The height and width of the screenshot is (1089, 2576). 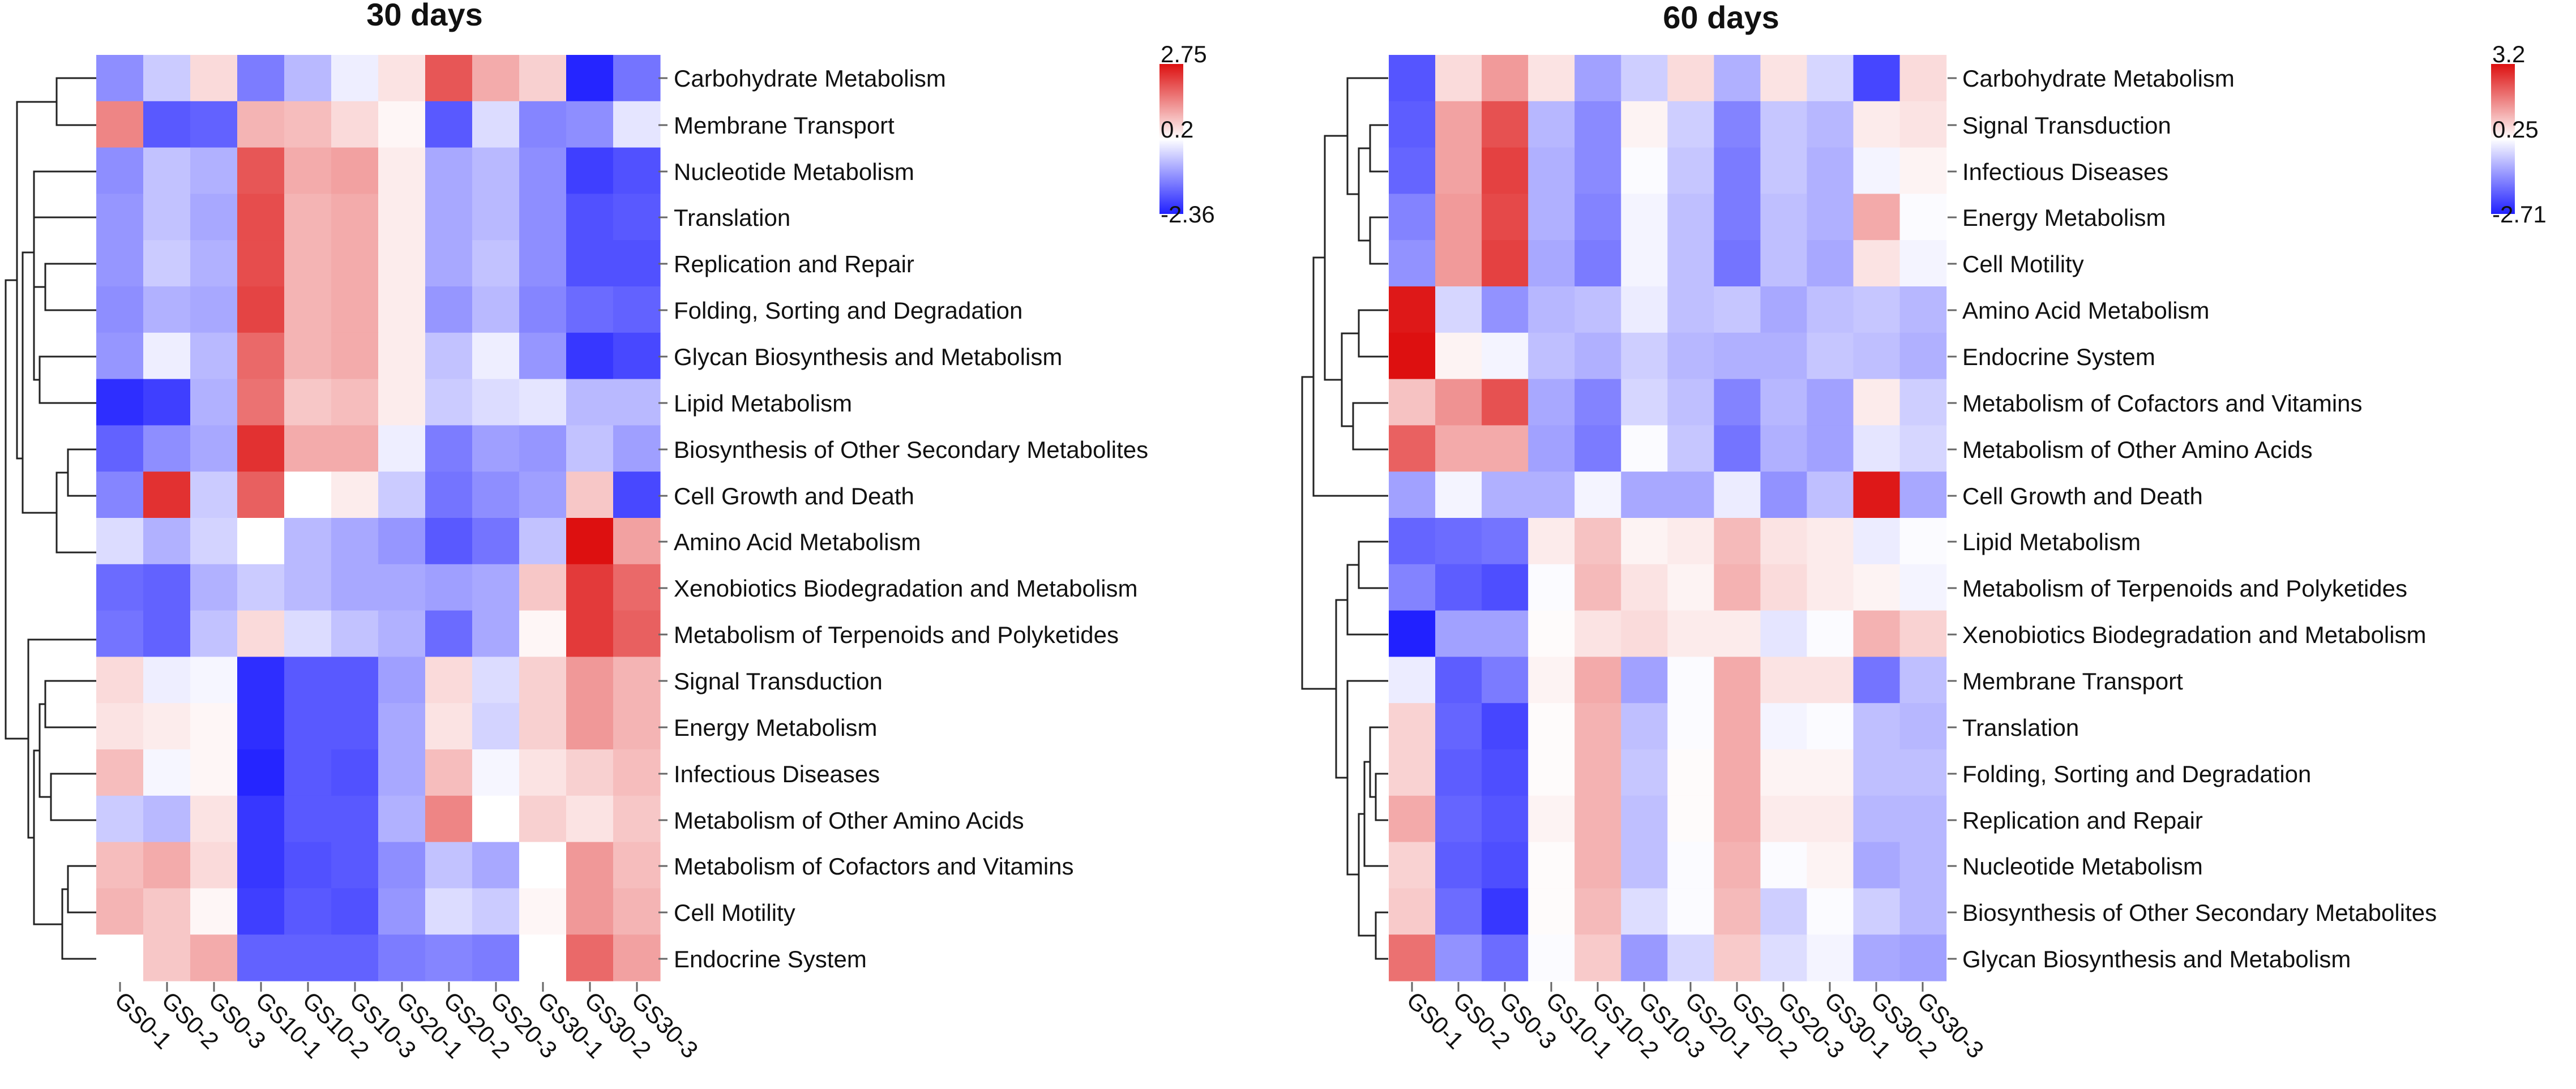 What do you see at coordinates (778, 681) in the screenshot?
I see `row-label: Signal Transduction` at bounding box center [778, 681].